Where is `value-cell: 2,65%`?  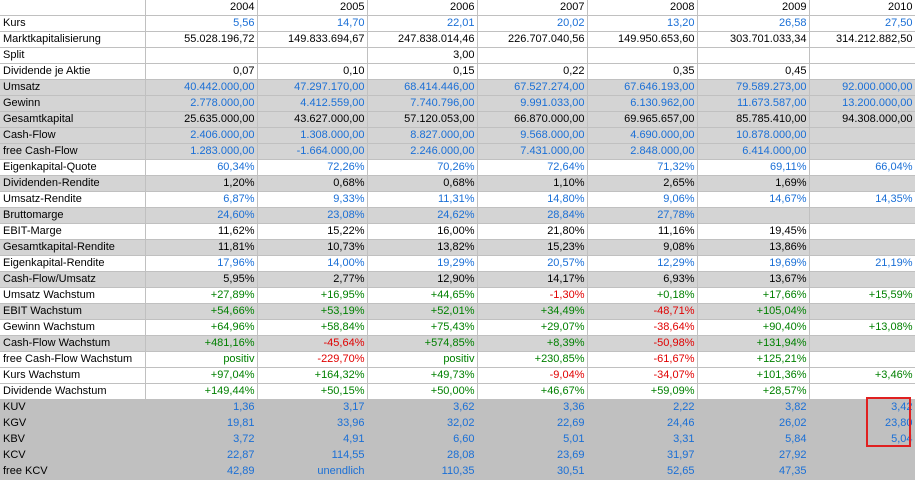 value-cell: 2,65% is located at coordinates (642, 183).